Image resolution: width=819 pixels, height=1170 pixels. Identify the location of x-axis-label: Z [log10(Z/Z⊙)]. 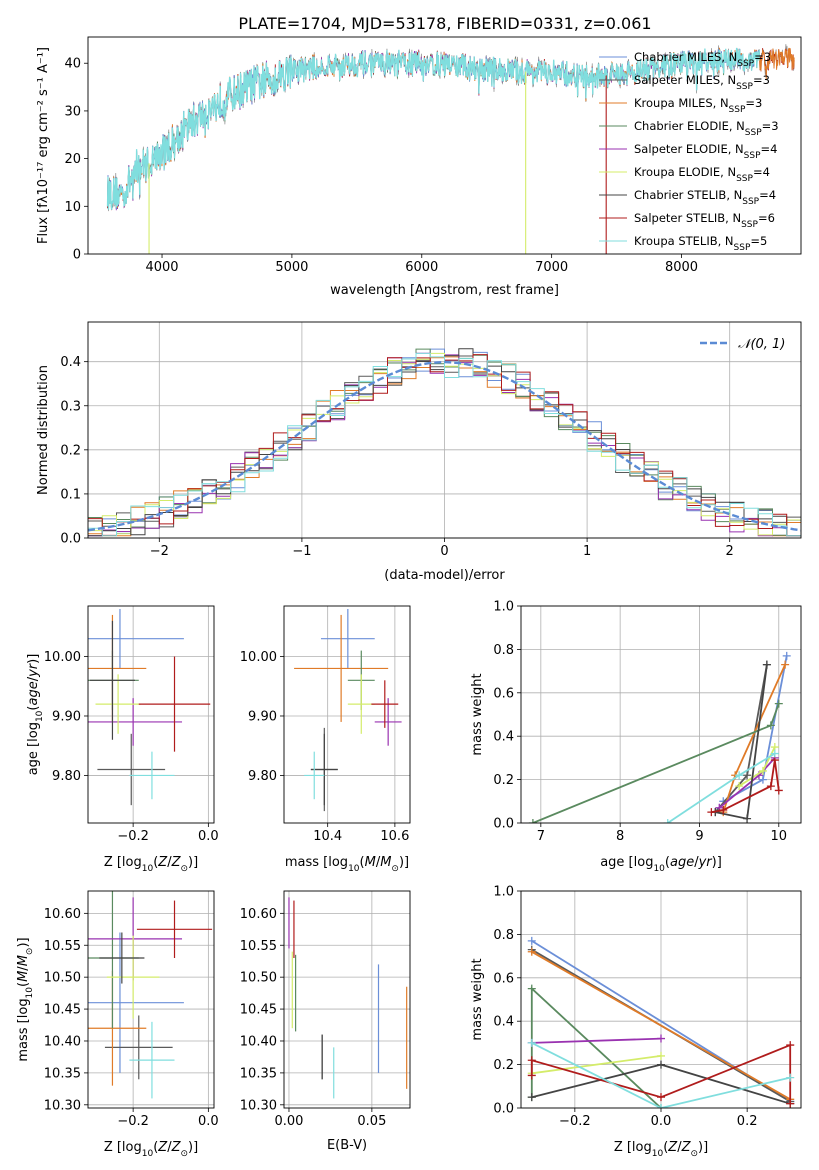
(151, 1149).